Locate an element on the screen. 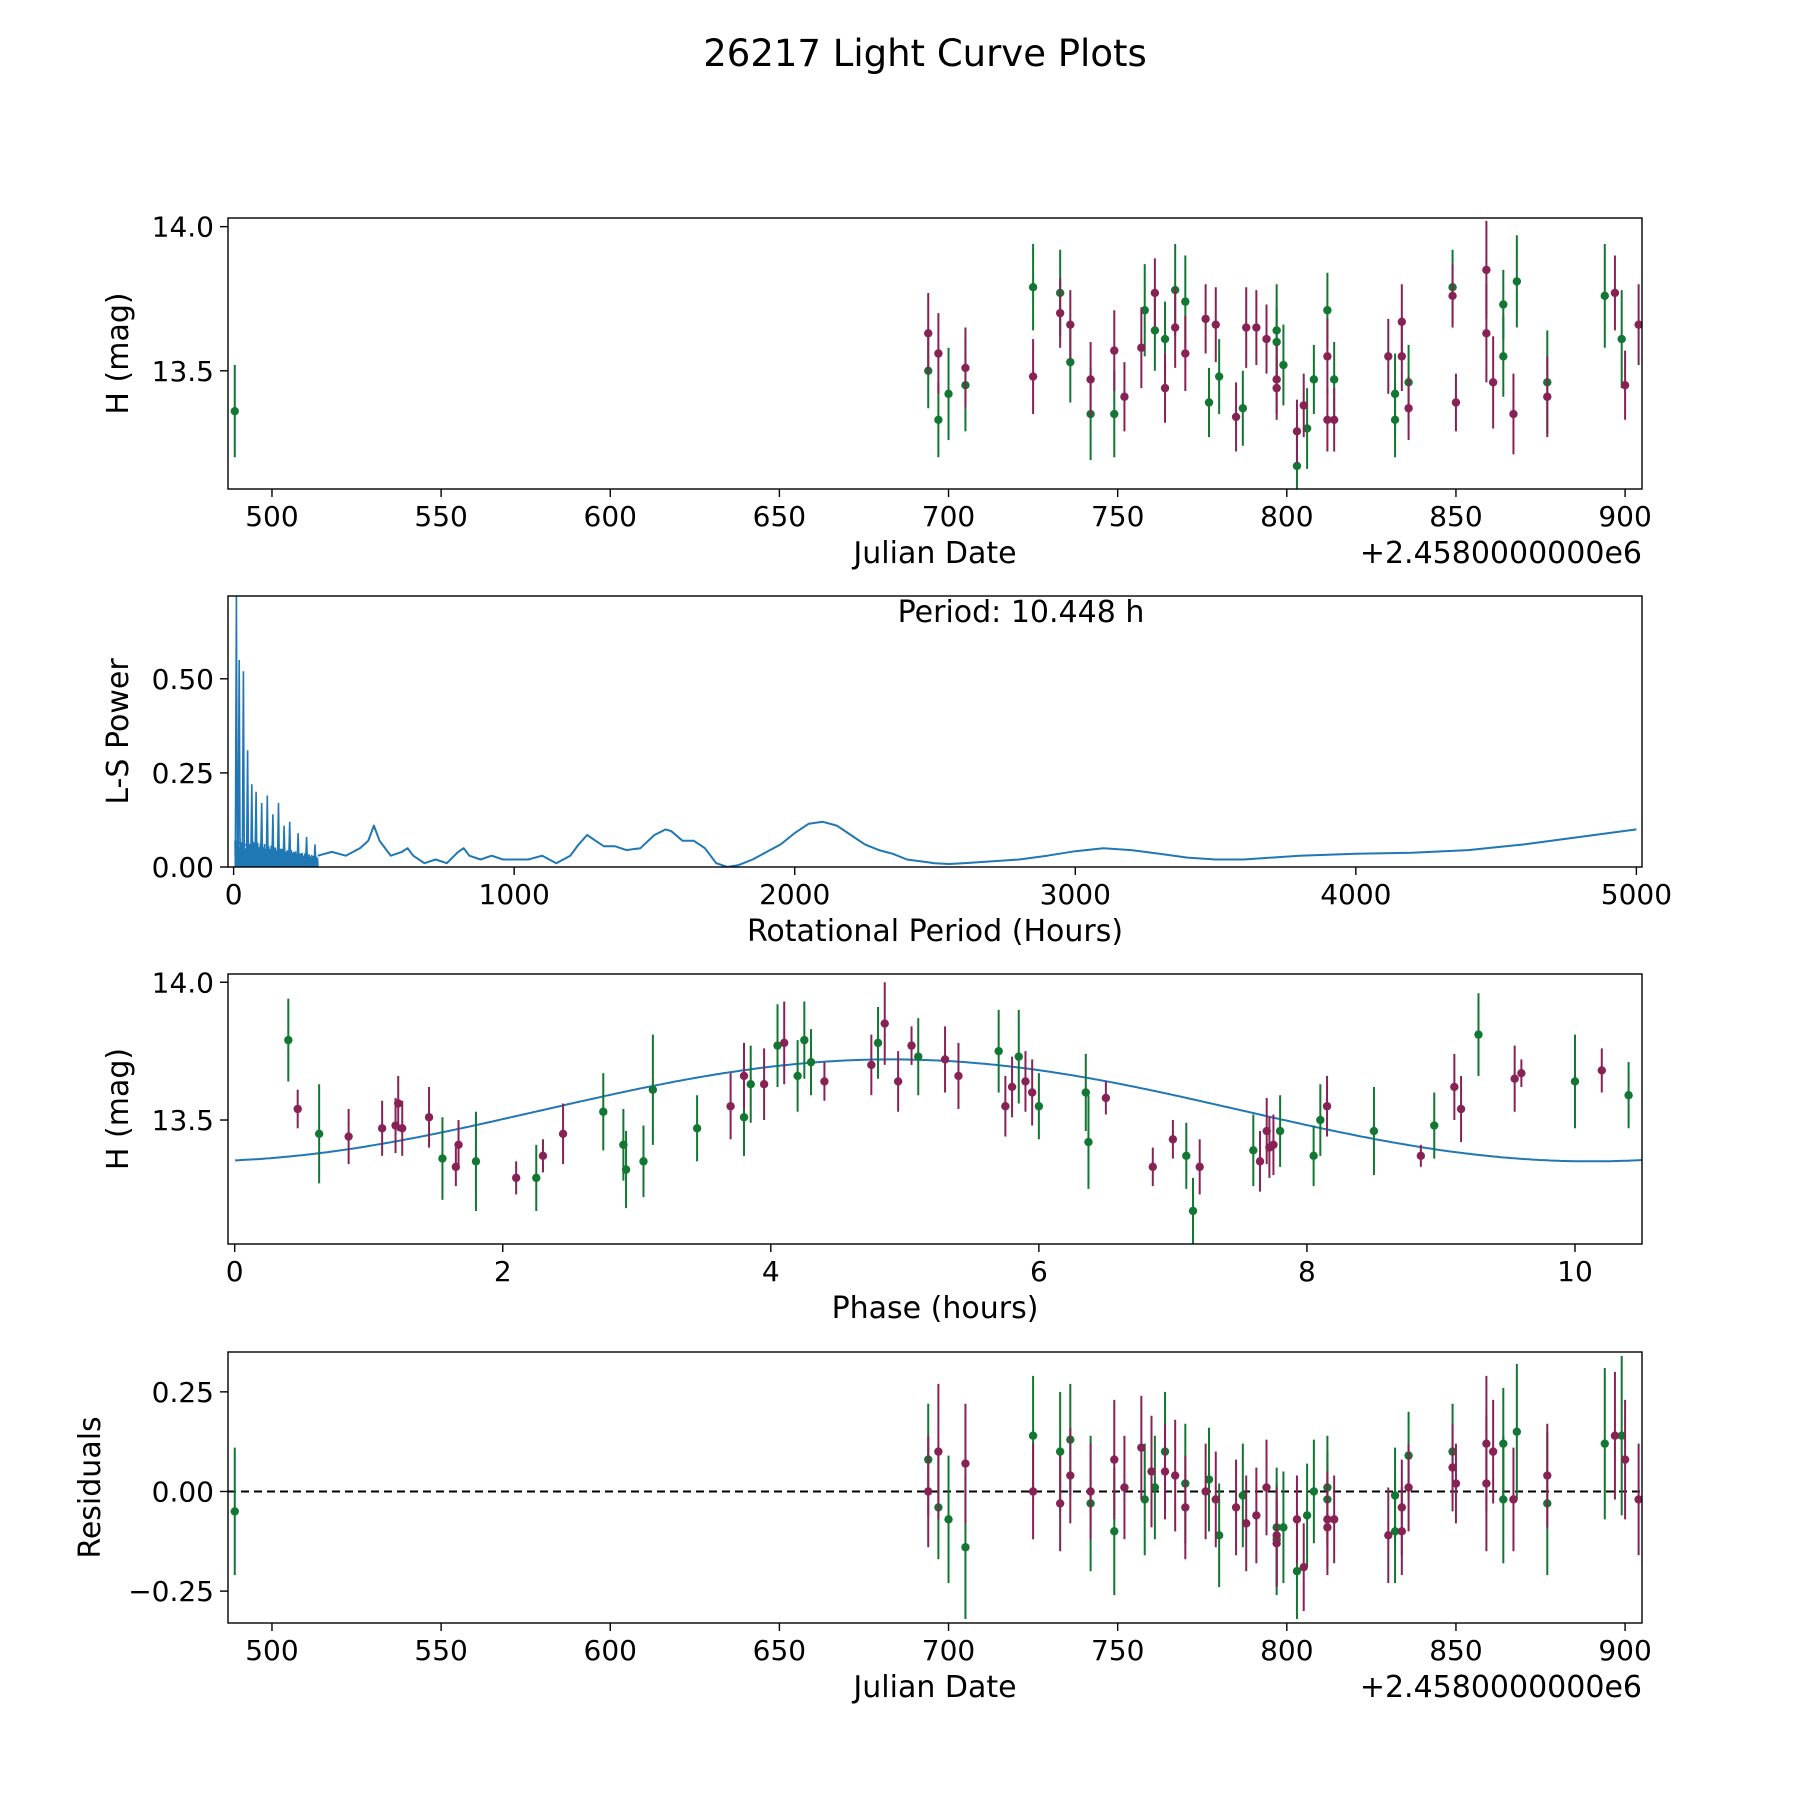  figure-title: 26217 Light Curve Plots is located at coordinates (925, 53).